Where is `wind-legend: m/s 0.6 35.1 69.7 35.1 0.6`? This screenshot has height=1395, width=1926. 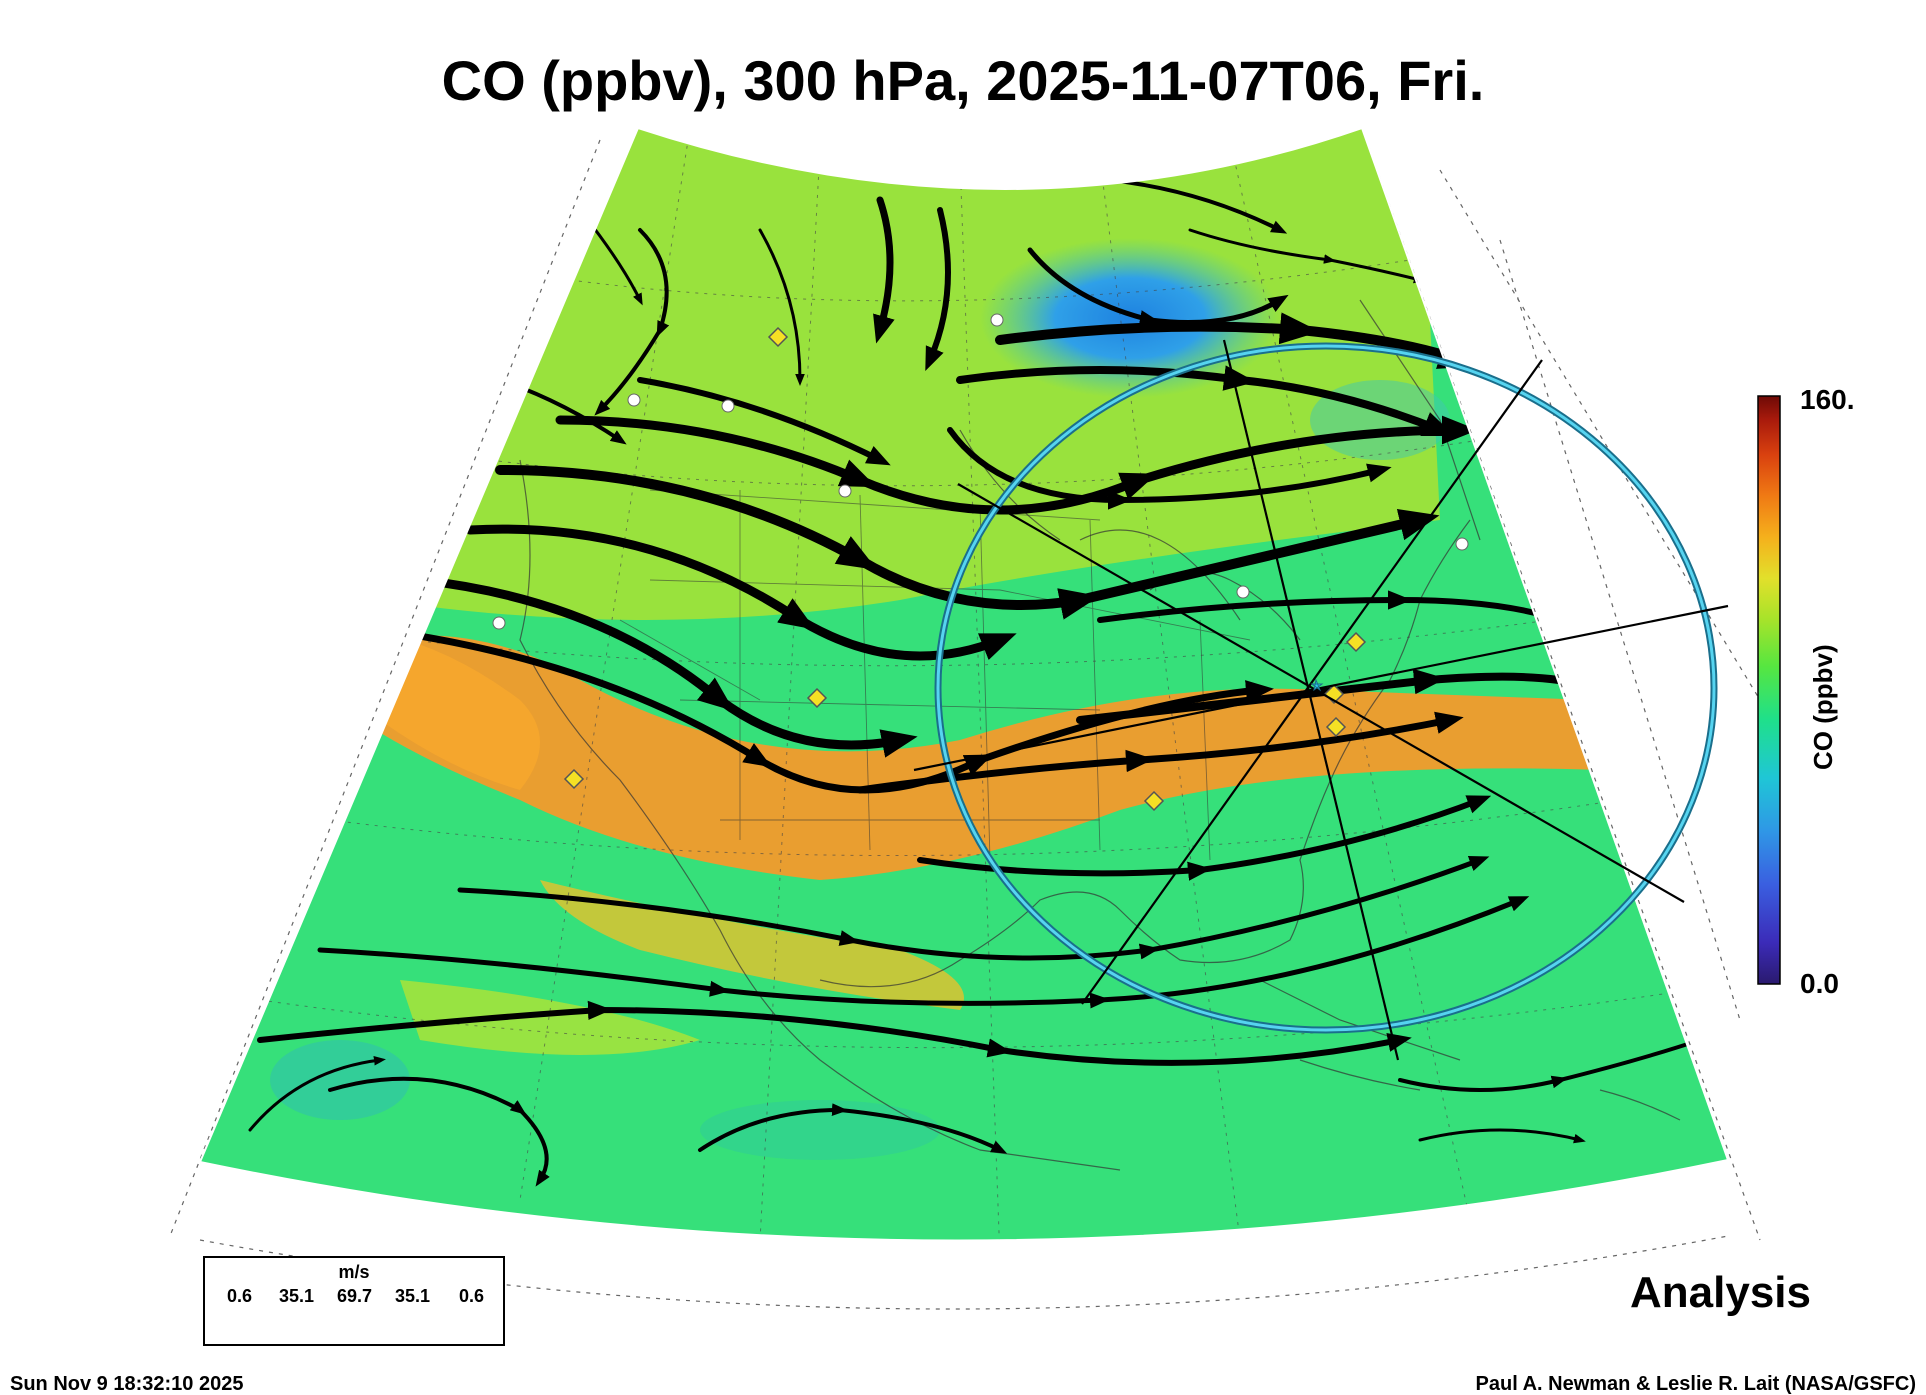
wind-legend: m/s 0.6 35.1 69.7 35.1 0.6 is located at coordinates (354, 1301).